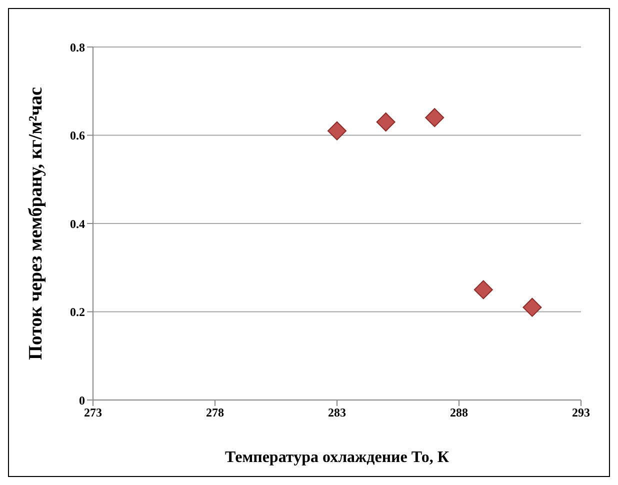 This screenshot has width=618, height=485. What do you see at coordinates (82, 400) in the screenshot?
I see `y-tick-label: 0` at bounding box center [82, 400].